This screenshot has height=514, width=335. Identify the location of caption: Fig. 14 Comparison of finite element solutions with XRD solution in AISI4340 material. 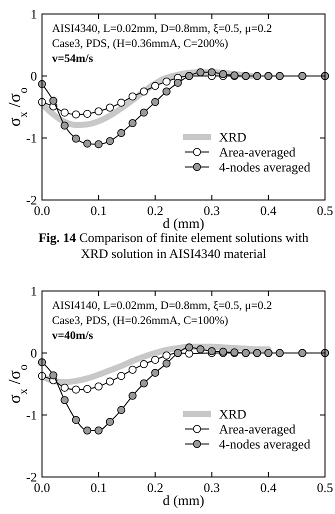
(174, 245).